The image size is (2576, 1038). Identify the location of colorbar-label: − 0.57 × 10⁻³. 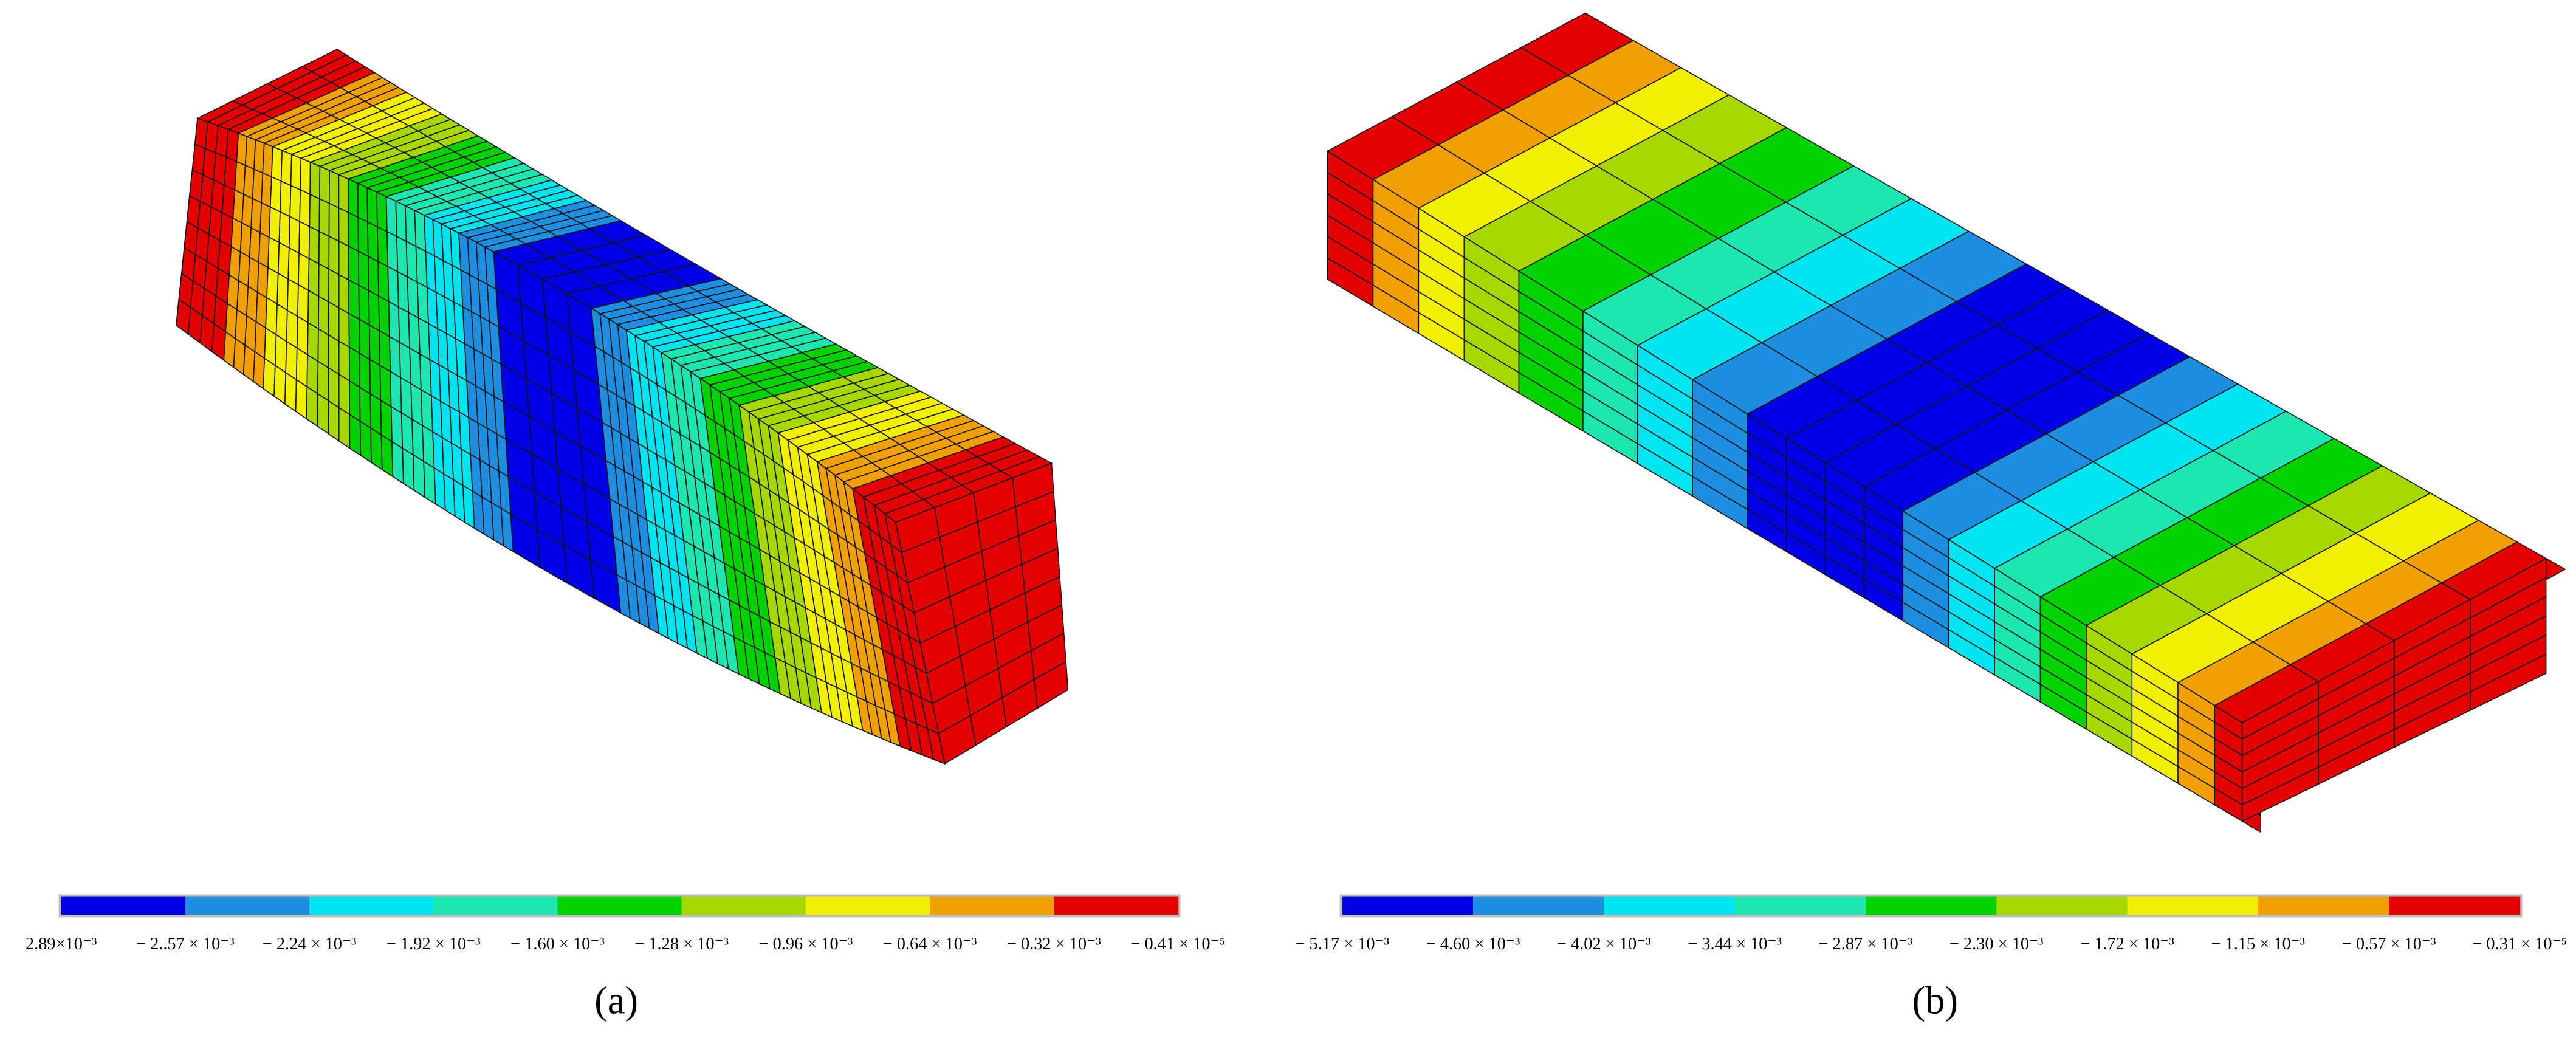
(2389, 944).